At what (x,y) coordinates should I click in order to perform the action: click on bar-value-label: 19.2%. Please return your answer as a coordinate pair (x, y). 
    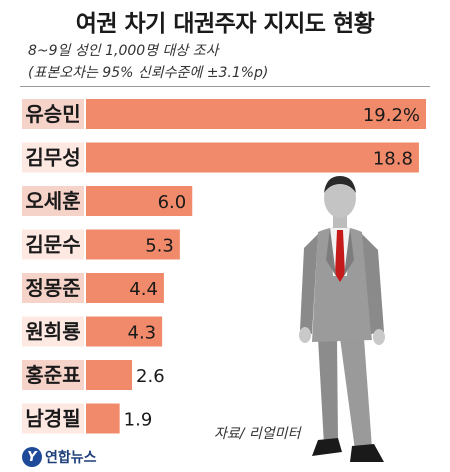
    Looking at the image, I should click on (391, 115).